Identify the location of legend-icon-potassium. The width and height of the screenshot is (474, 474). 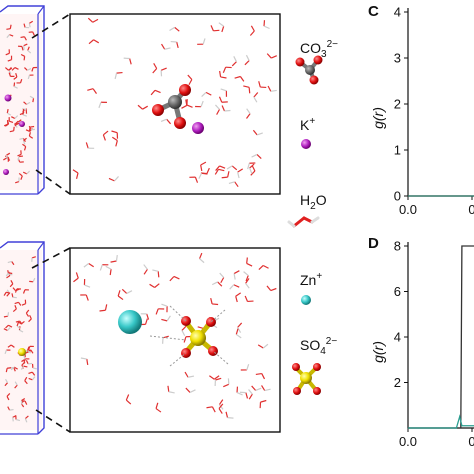
(306, 144).